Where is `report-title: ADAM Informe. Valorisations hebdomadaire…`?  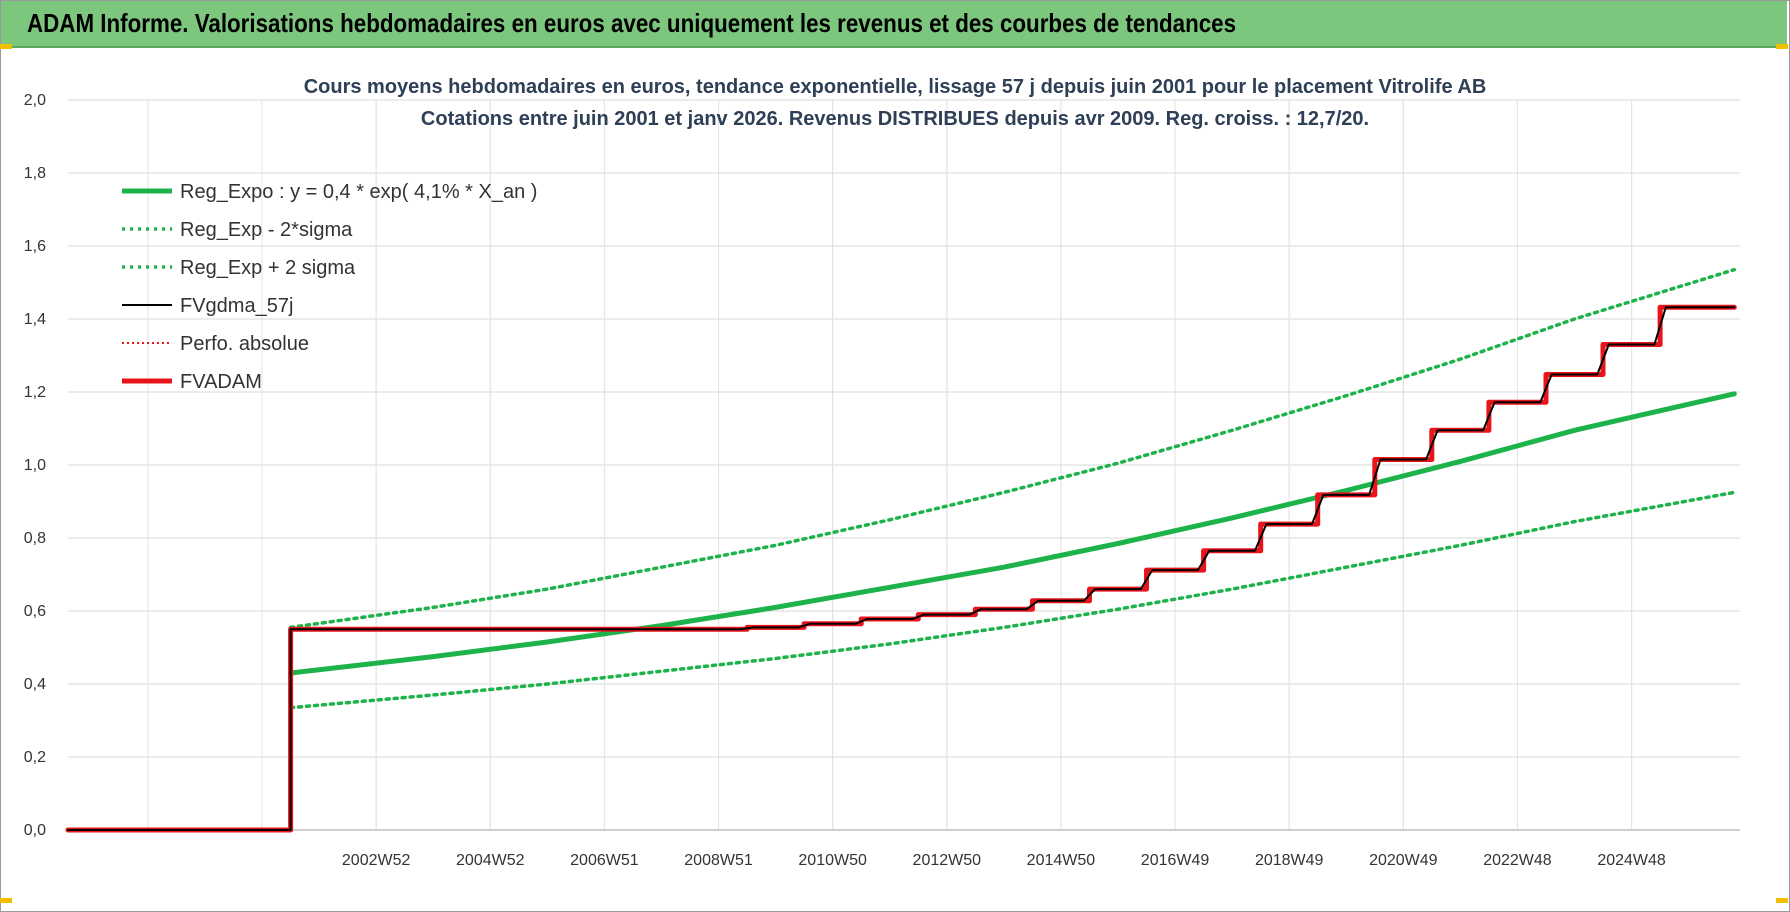
report-title: ADAM Informe. Valorisations hebdomadaire… is located at coordinates (632, 23).